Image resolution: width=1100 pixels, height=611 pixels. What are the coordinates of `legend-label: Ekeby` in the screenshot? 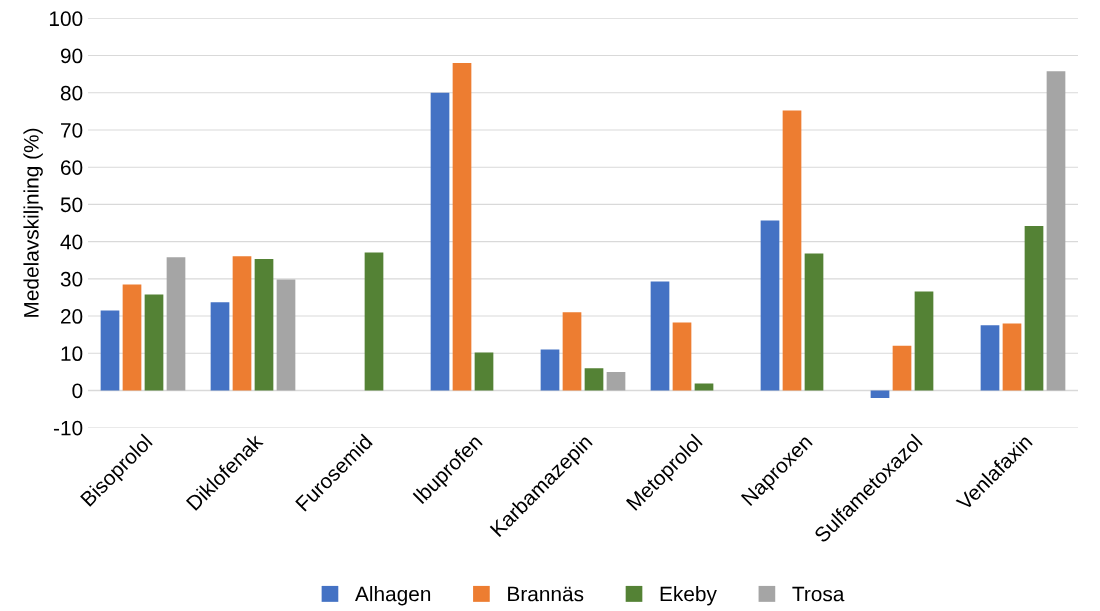 It's located at (688, 596).